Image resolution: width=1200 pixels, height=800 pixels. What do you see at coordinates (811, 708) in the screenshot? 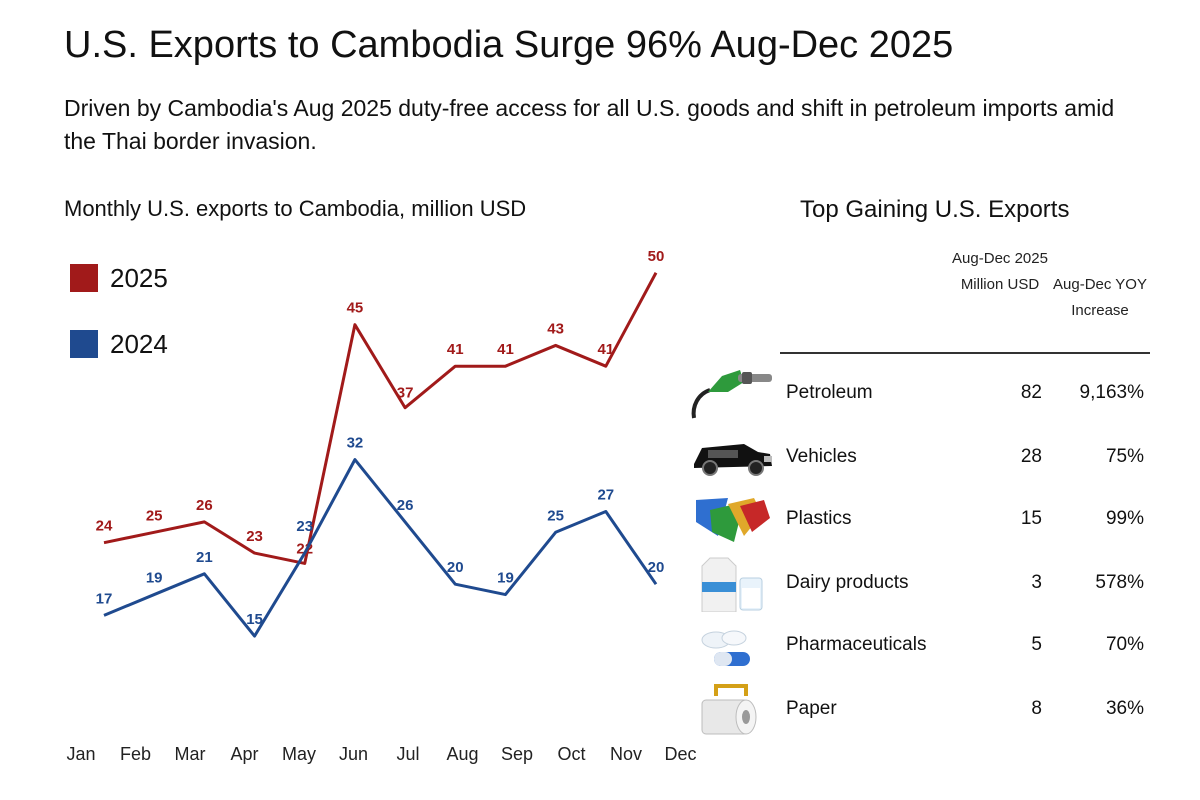
I see `row-name: Paper` at bounding box center [811, 708].